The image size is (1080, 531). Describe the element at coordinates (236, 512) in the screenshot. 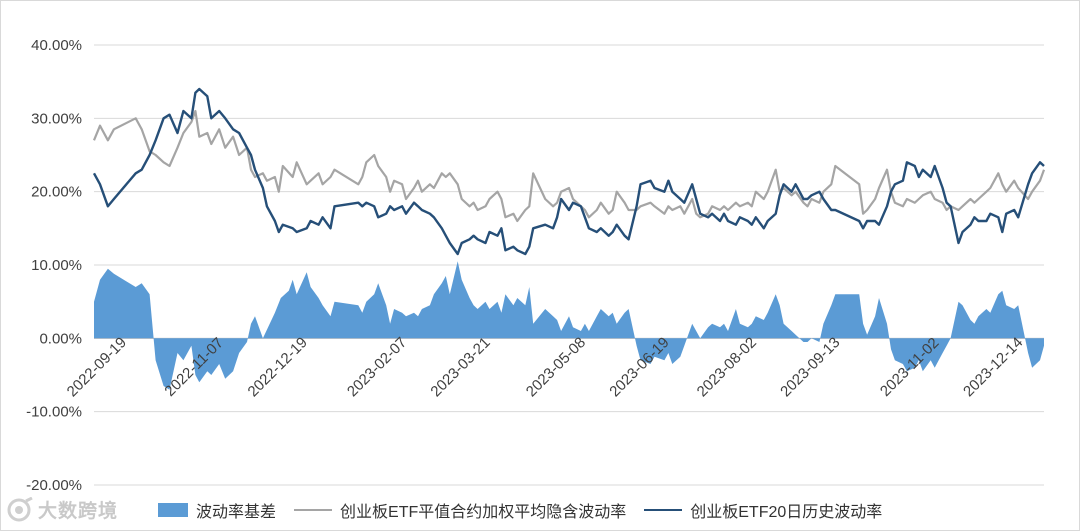

I see `legend-label-spread: 波动率基差` at that location.